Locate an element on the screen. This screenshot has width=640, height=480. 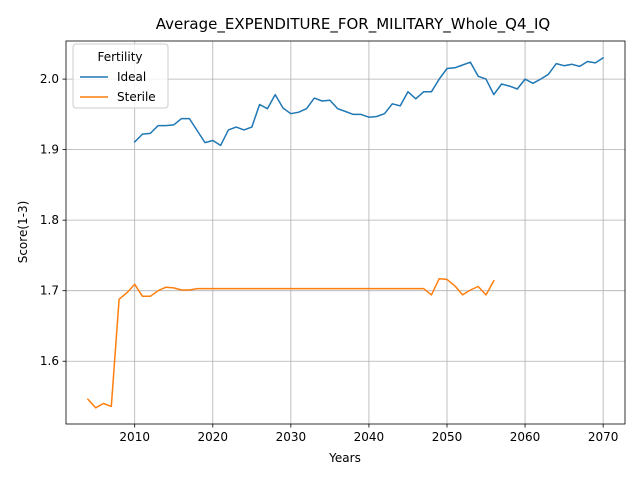
y-tick-label: 1.8 is located at coordinates (49, 220).